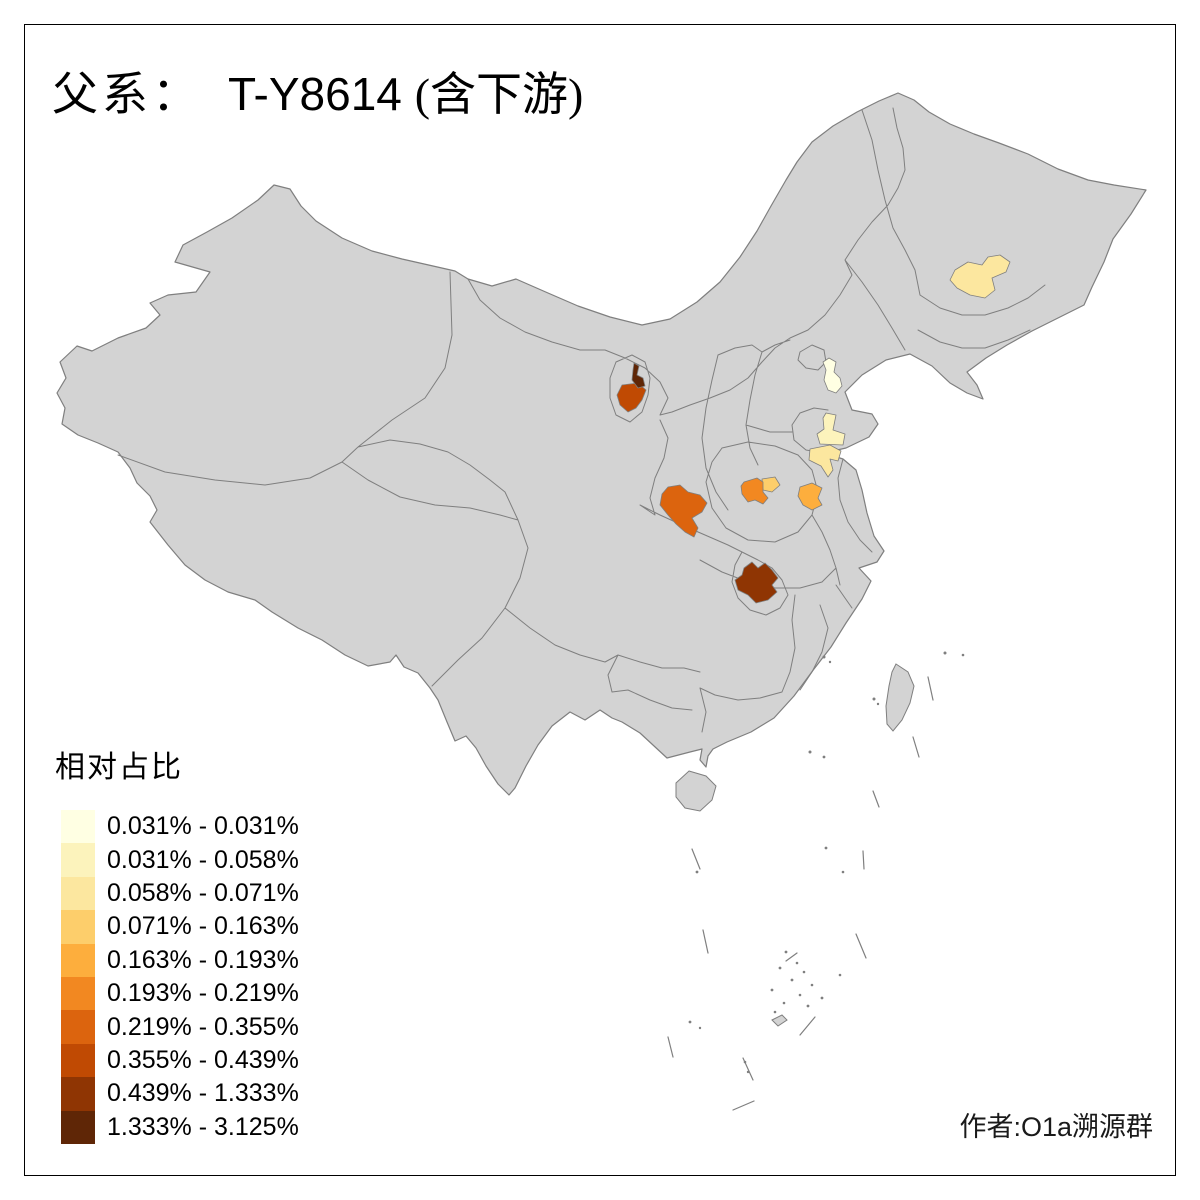 The height and width of the screenshot is (1200, 1200). What do you see at coordinates (980, 276) in the screenshot?
I see `region-harbin` at bounding box center [980, 276].